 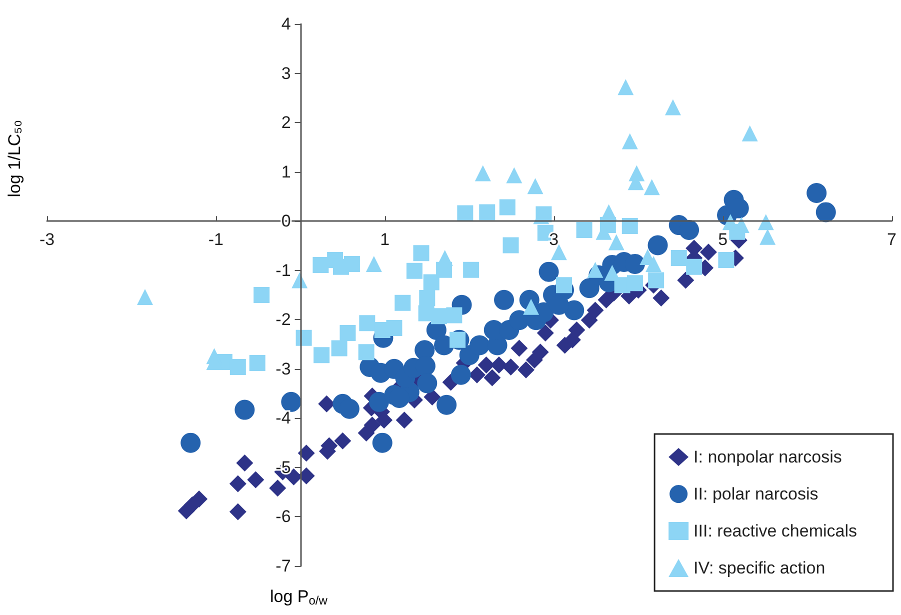 I want to click on x-tick-label: -1, so click(x=216, y=240).